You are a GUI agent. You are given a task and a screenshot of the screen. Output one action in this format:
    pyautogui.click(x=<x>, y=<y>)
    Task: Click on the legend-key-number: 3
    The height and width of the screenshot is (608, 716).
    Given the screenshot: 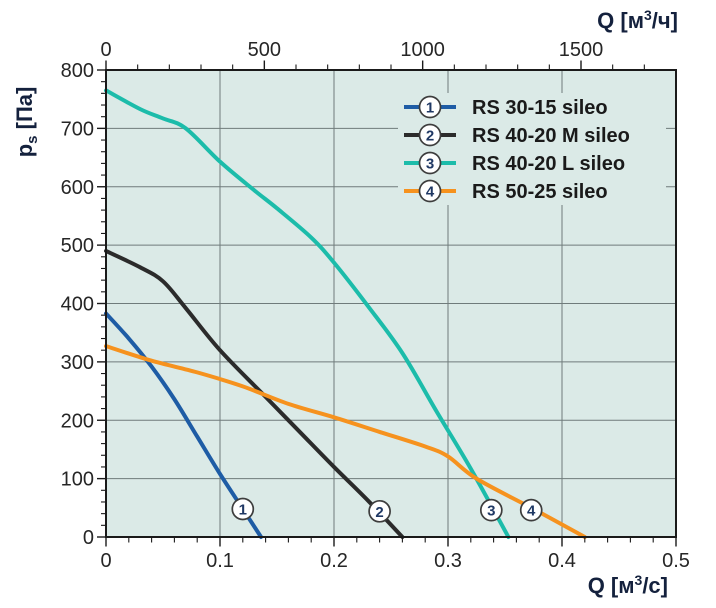 What is the action you would take?
    pyautogui.click(x=430, y=164)
    